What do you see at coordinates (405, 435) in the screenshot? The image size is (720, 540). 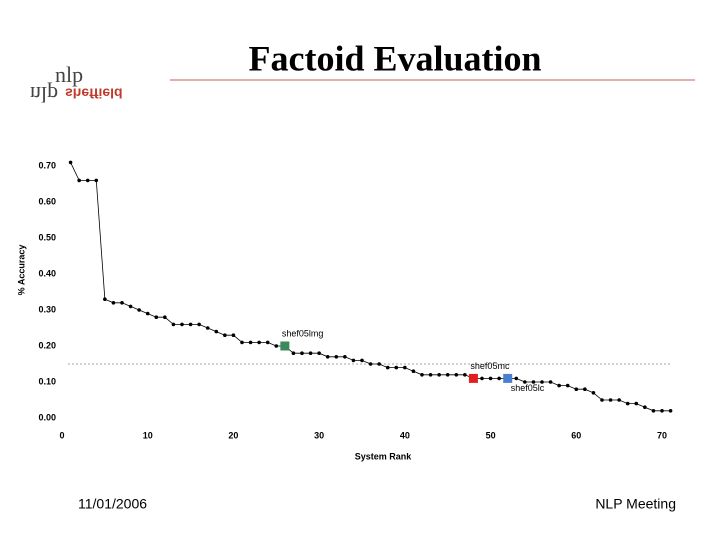 I see `x-tick-label: 40` at bounding box center [405, 435].